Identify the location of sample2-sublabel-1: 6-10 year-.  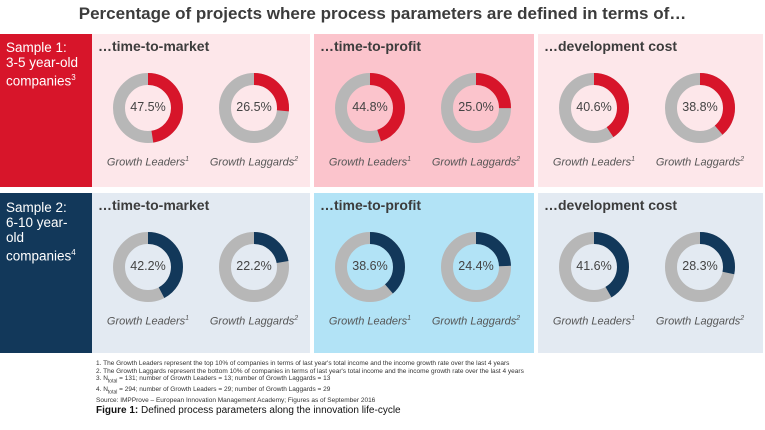
(37, 222).